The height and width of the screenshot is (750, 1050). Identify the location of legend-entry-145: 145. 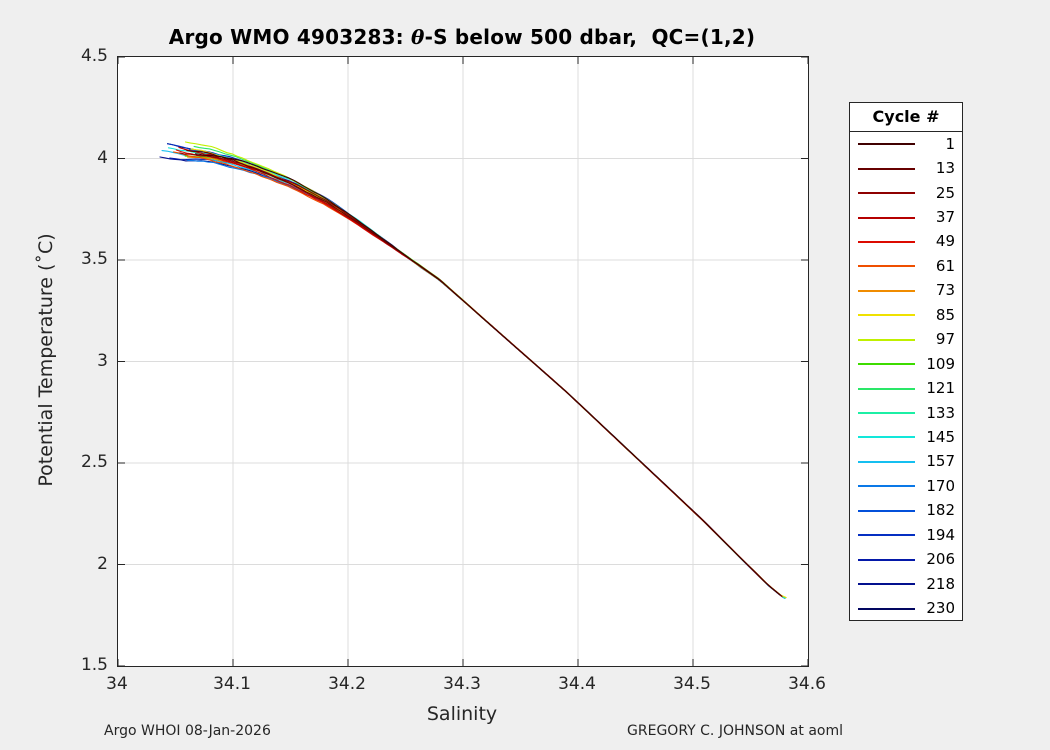
(906, 437).